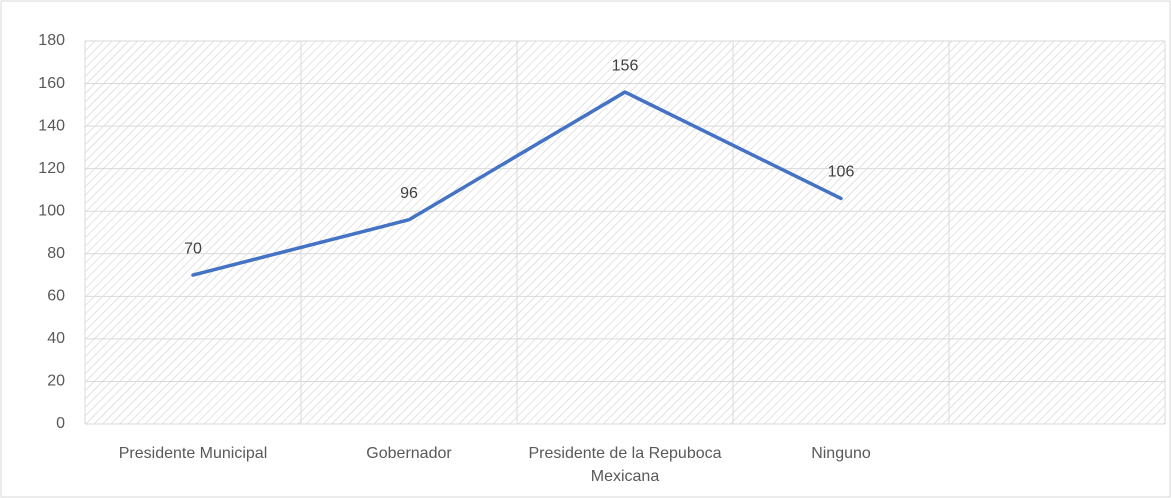 This screenshot has height=498, width=1171. Describe the element at coordinates (193, 248) in the screenshot. I see `data-label: 70` at that location.